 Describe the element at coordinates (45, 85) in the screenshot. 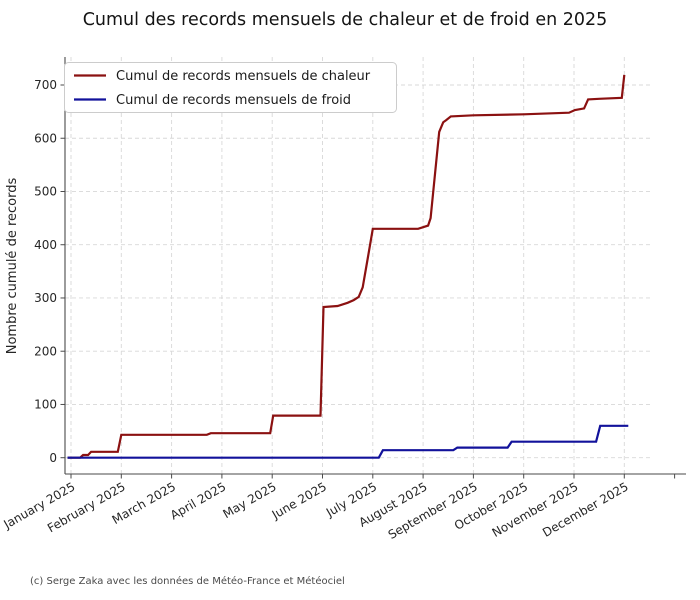

I see `y-tick-label: 700` at that location.